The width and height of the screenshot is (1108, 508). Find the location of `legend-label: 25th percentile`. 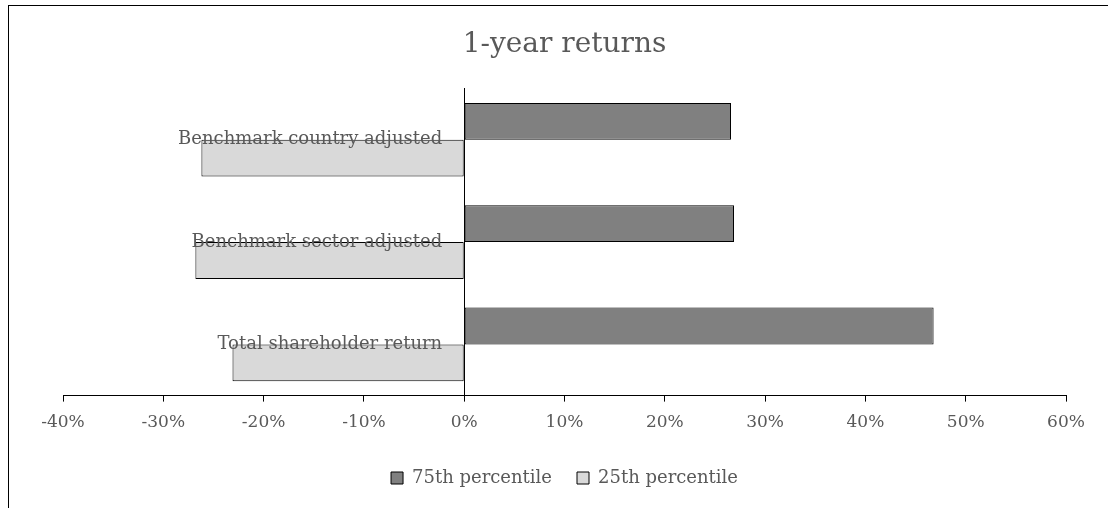

legend-label: 25th percentile is located at coordinates (668, 476).